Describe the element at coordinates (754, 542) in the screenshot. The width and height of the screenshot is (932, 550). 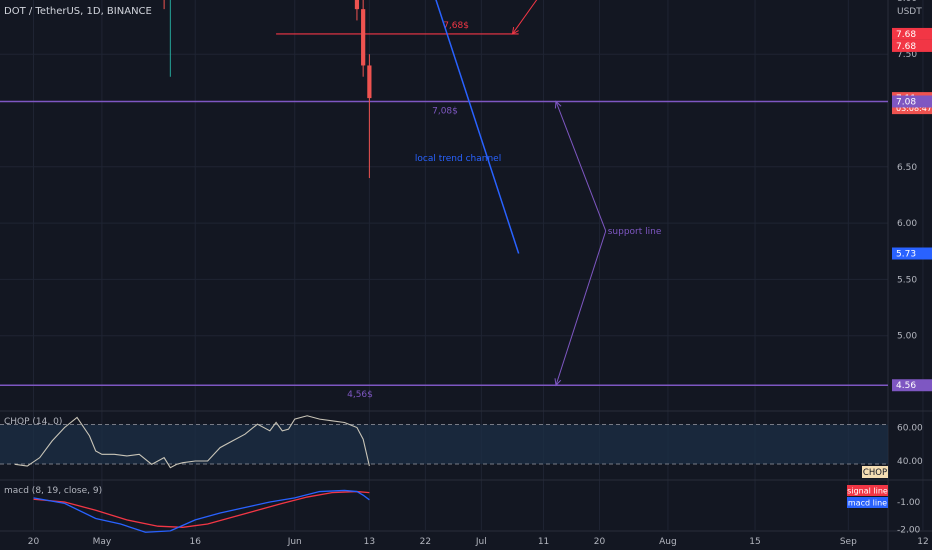
I see `time-tick-label: 15` at that location.